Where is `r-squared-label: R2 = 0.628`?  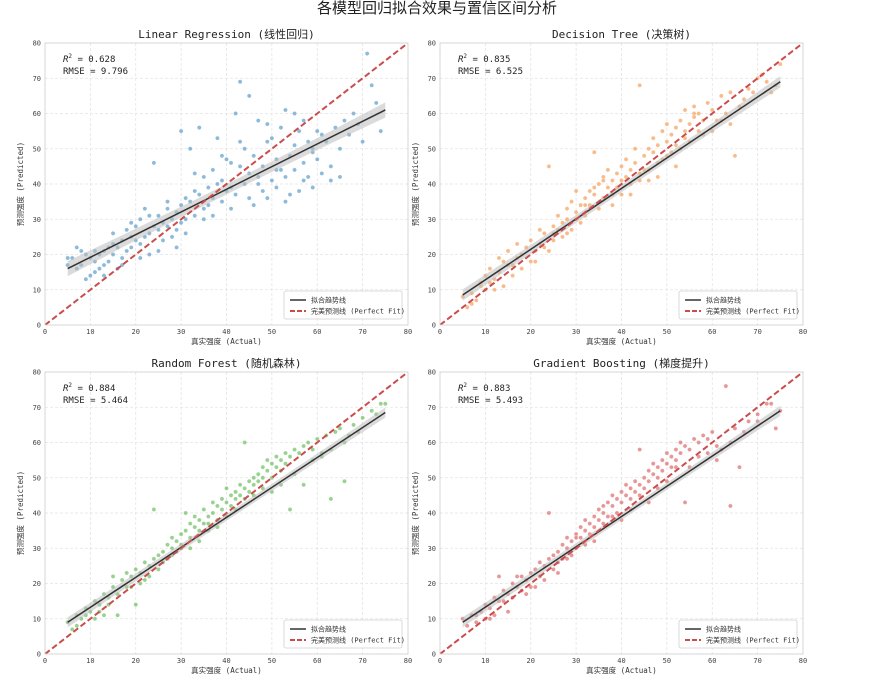
r-squared-label: R2 = 0.628 is located at coordinates (89, 59).